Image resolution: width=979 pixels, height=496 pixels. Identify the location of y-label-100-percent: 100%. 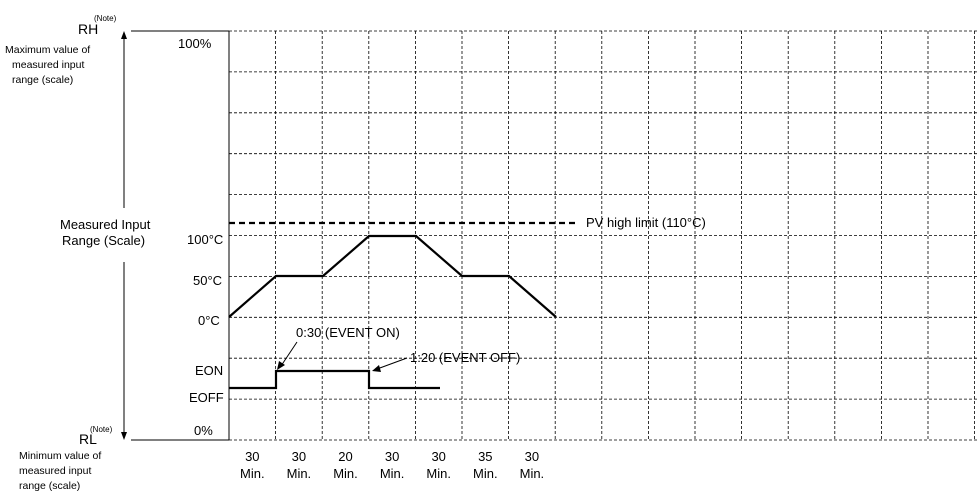
(195, 43).